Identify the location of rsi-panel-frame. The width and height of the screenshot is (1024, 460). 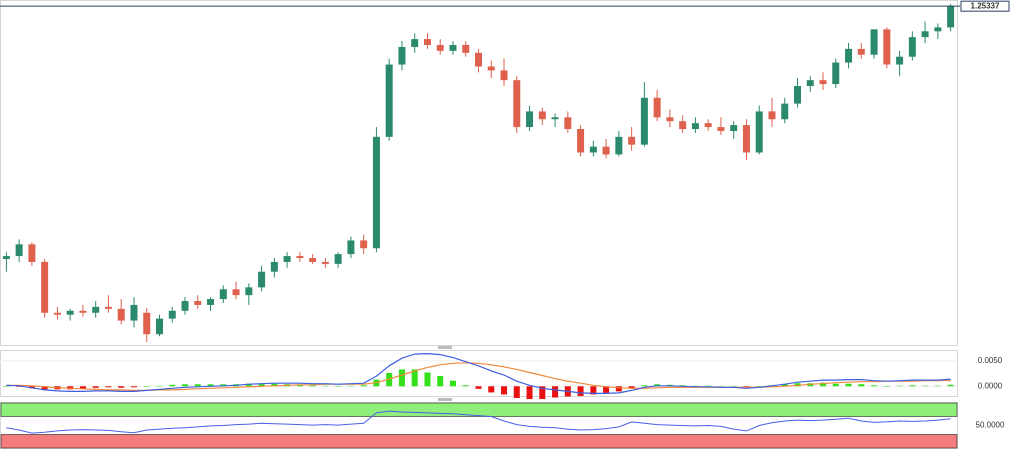
(479, 425).